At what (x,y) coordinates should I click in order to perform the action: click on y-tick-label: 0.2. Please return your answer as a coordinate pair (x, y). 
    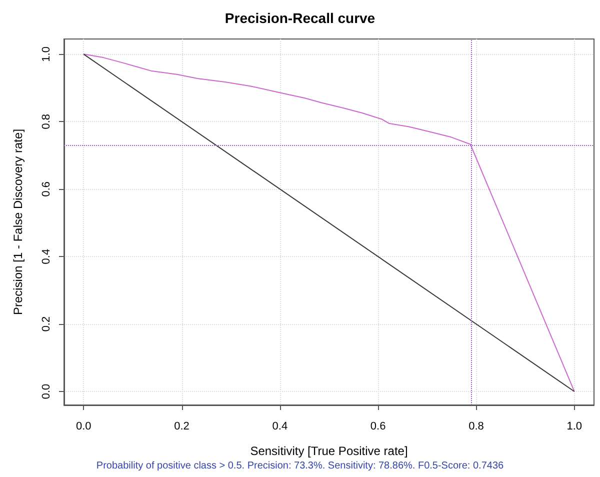
    Looking at the image, I should click on (46, 324).